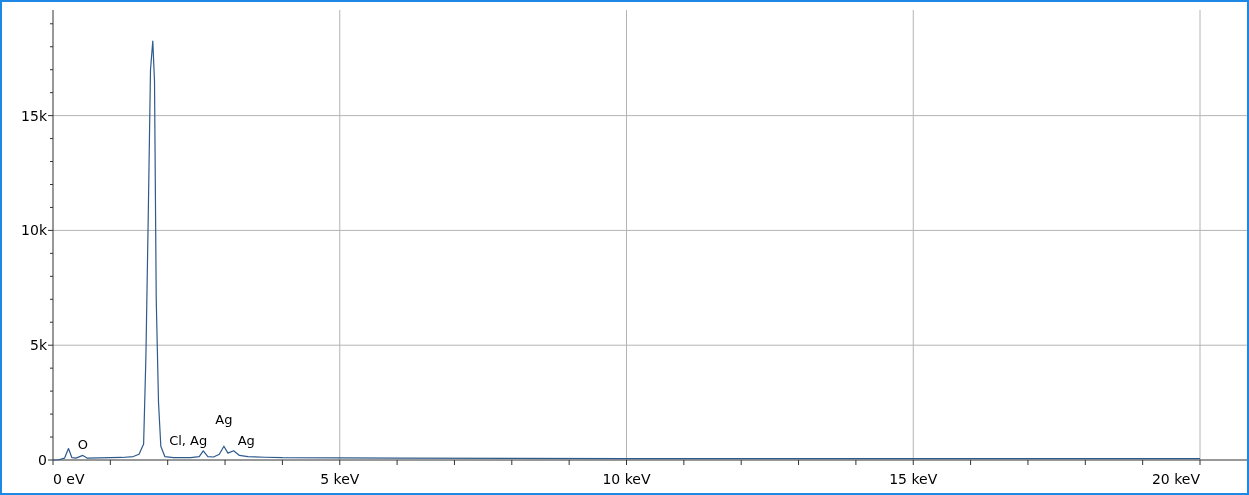 The image size is (1249, 495). Describe the element at coordinates (1176, 479) in the screenshot. I see `x-tick-label: 20 keV` at that location.